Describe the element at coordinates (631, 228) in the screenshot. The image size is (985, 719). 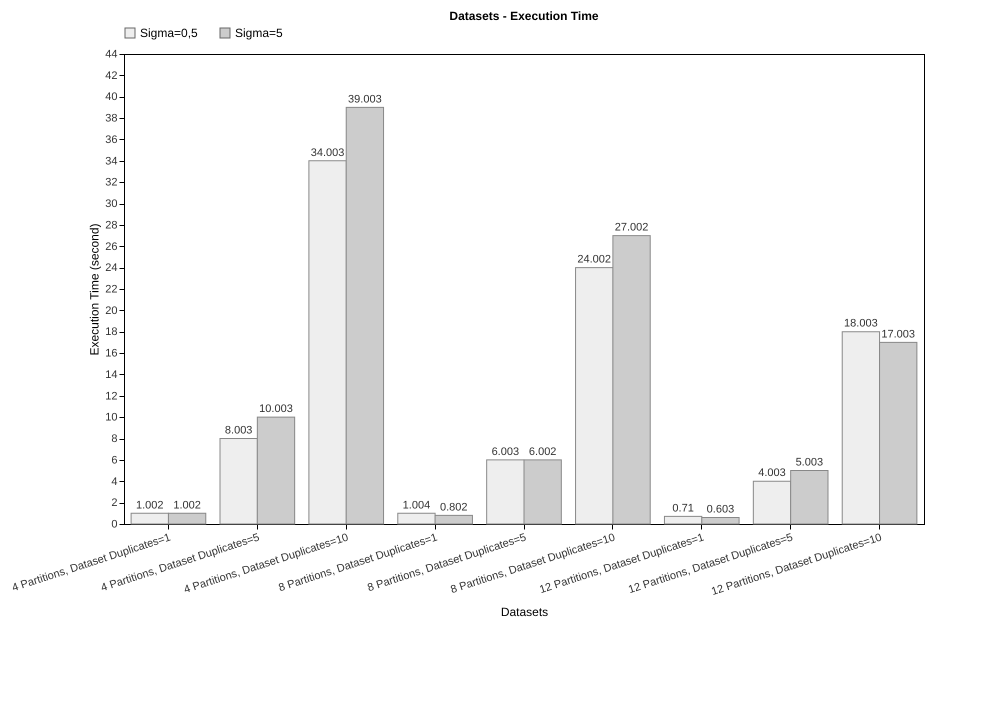
I see `data-label: 27.002` at that location.